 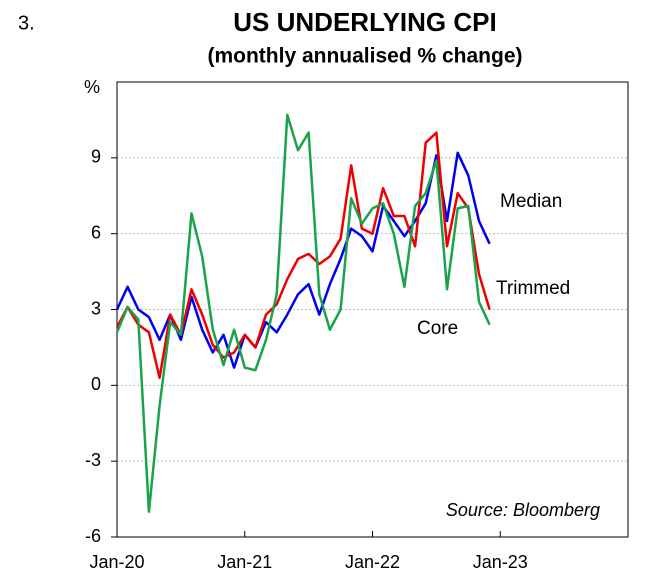 I want to click on x-tick-label: Jan-23, so click(x=500, y=562).